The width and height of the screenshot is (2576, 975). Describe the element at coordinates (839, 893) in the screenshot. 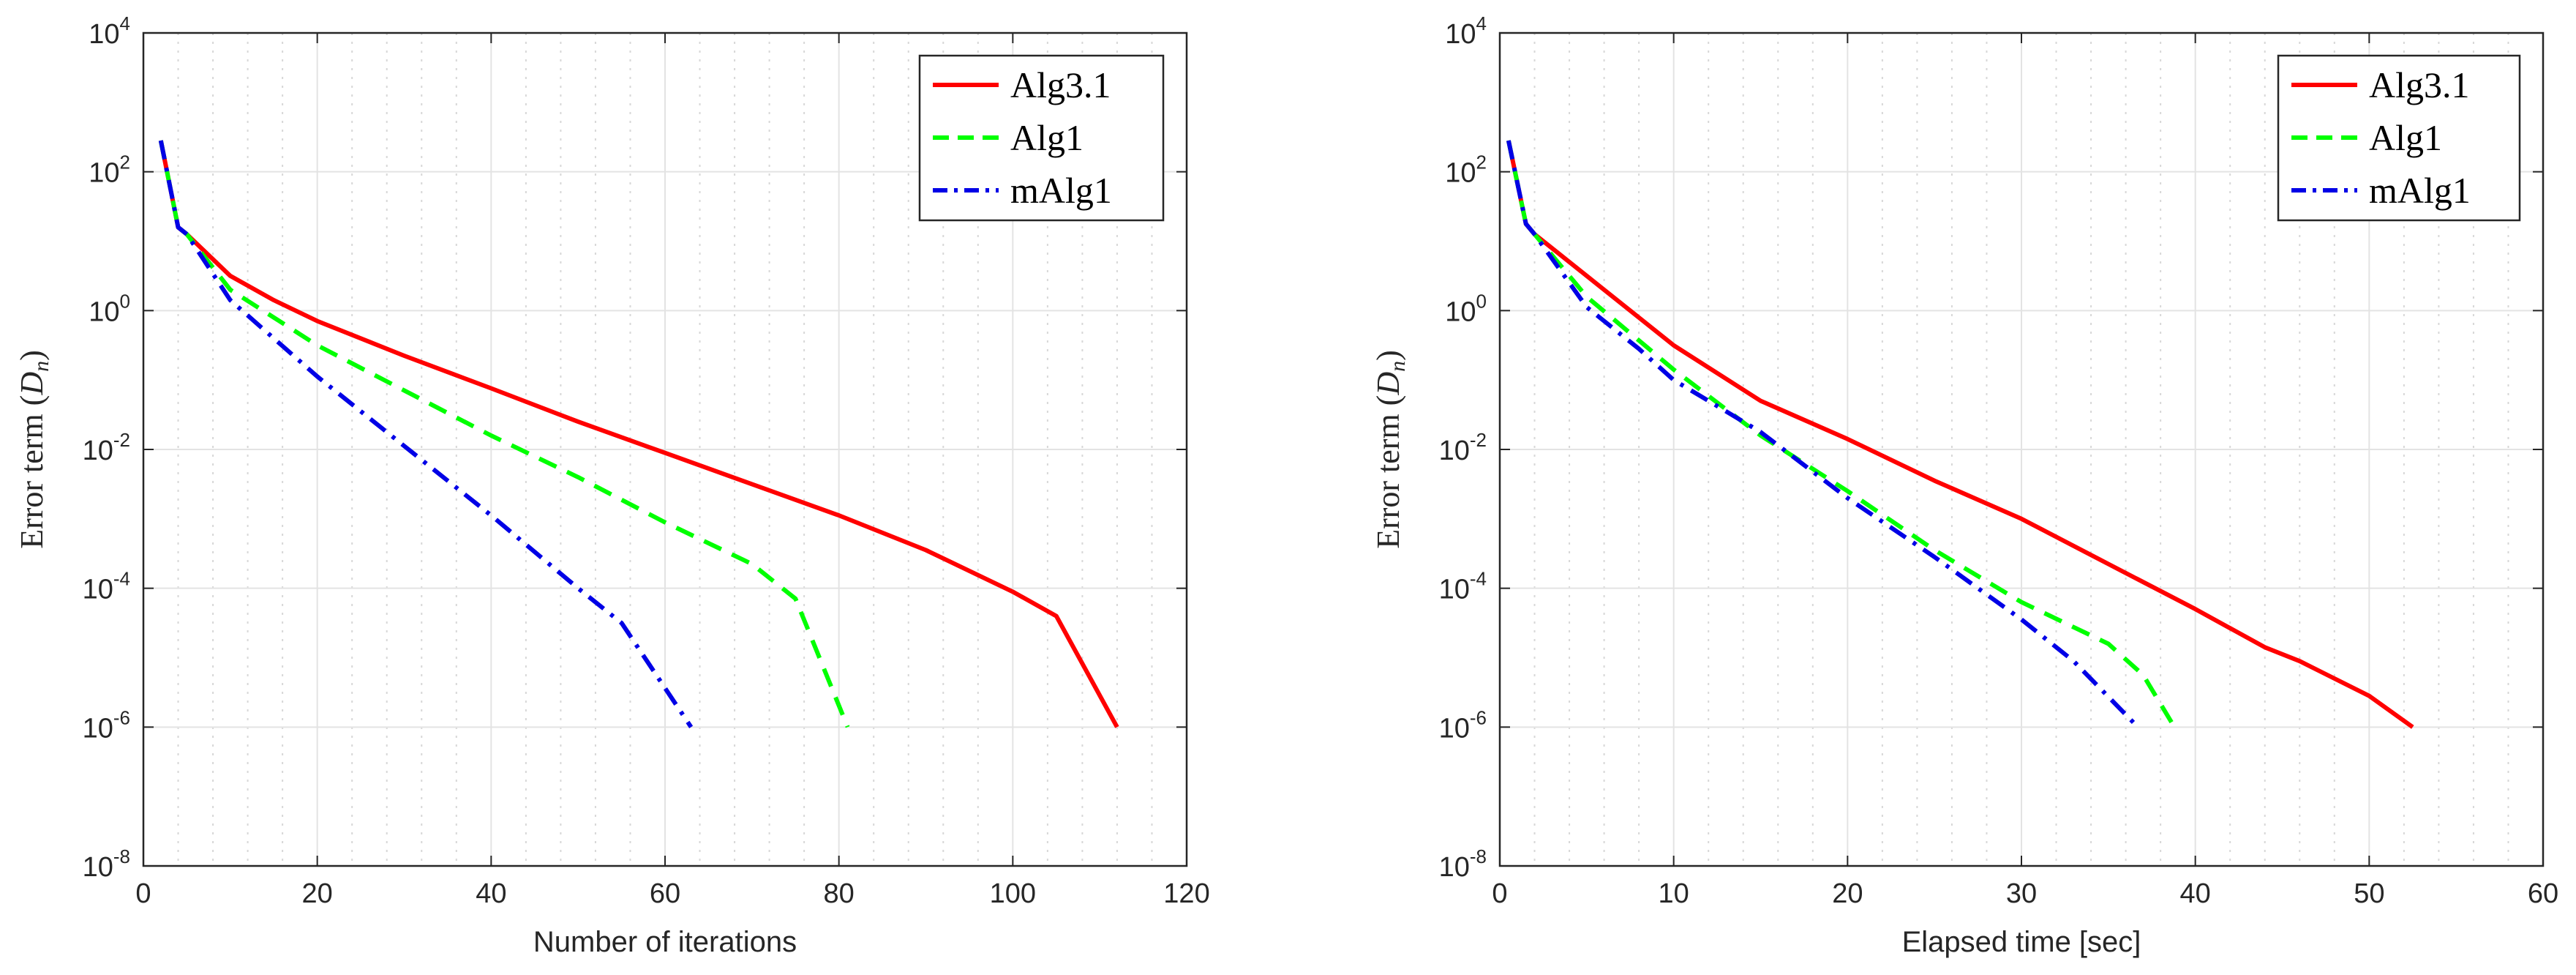

I see `x-tick-label: 80` at that location.